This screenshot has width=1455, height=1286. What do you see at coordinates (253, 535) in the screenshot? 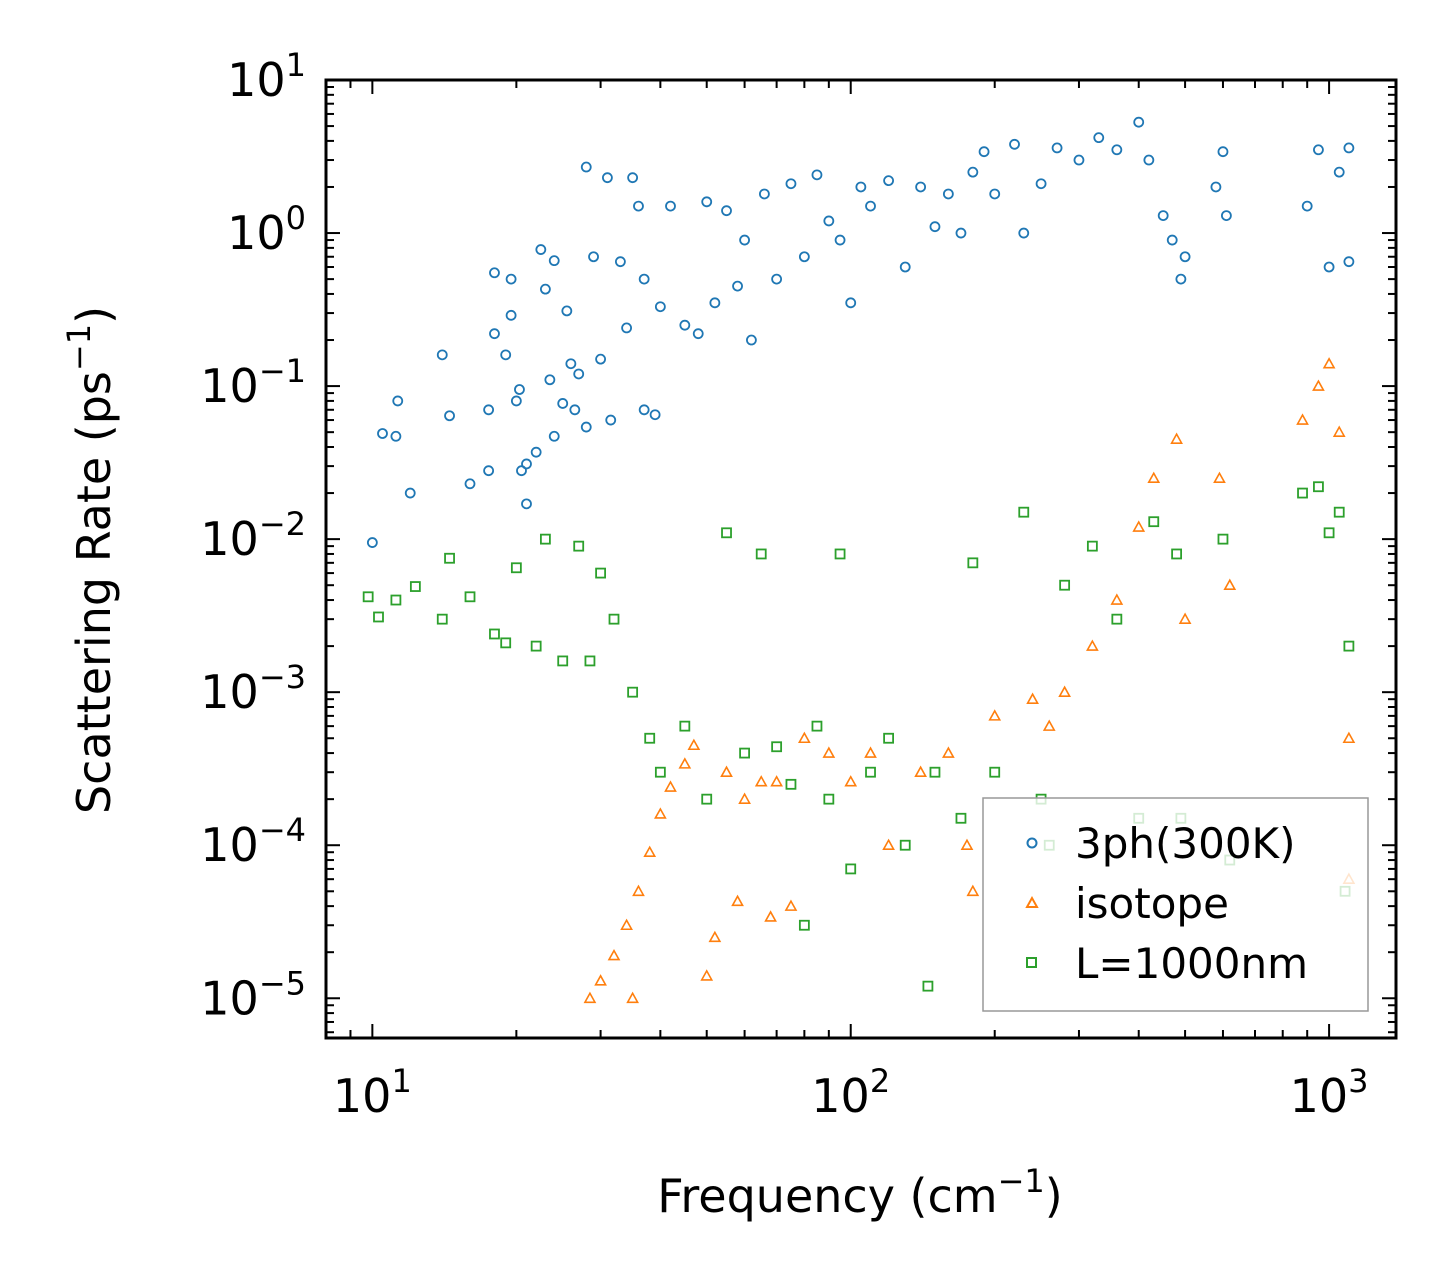
I see `y-tick-label: 10⁻²` at bounding box center [253, 535].